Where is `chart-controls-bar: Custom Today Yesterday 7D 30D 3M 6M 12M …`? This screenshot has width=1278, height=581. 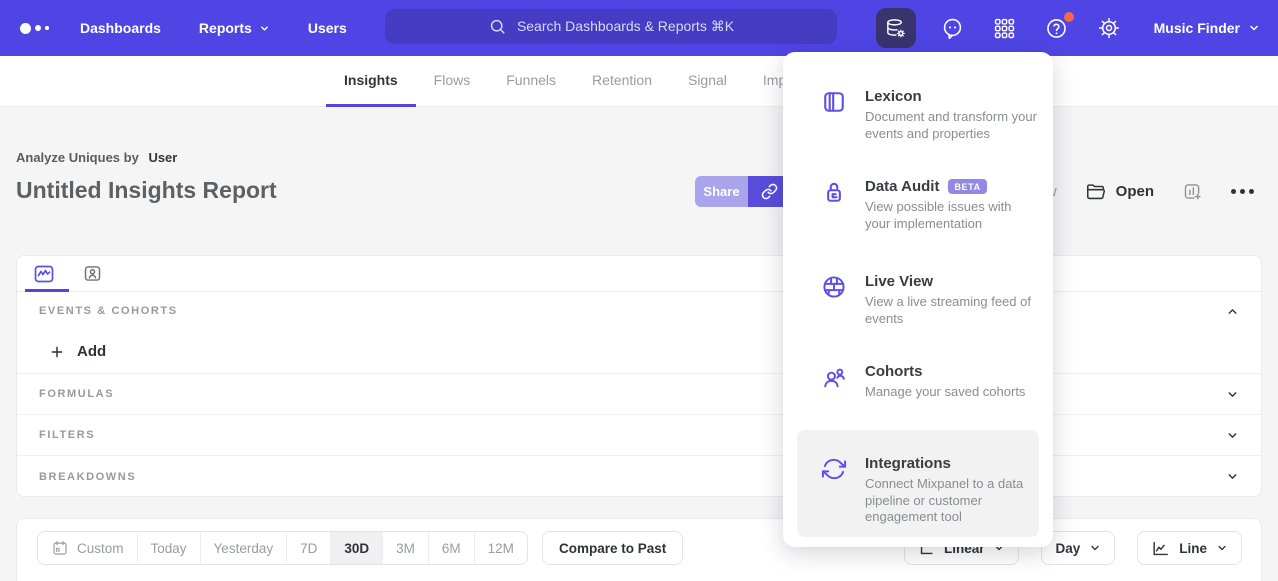 chart-controls-bar: Custom Today Yesterday 7D 30D 3M 6M 12M … is located at coordinates (639, 549).